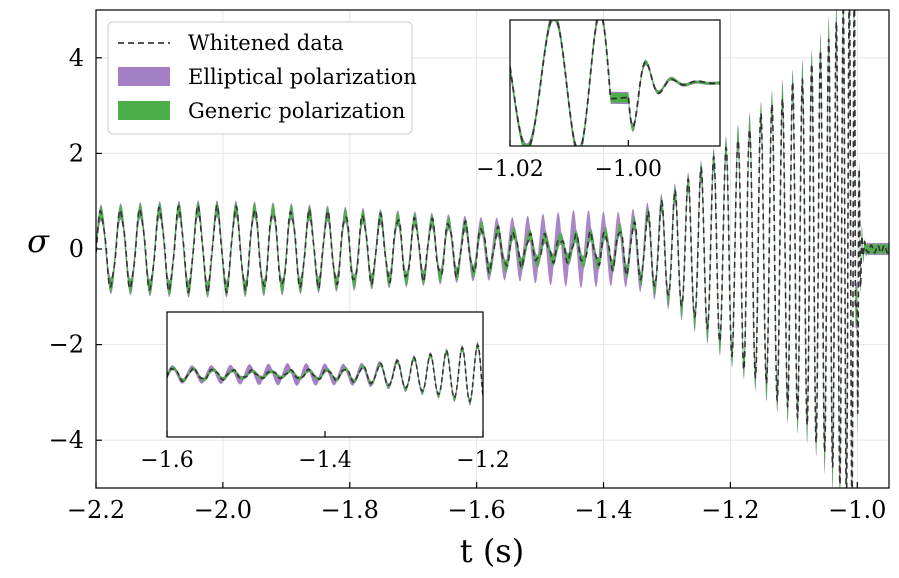 This screenshot has width=899, height=578. I want to click on y-tick-label: 4, so click(76, 58).